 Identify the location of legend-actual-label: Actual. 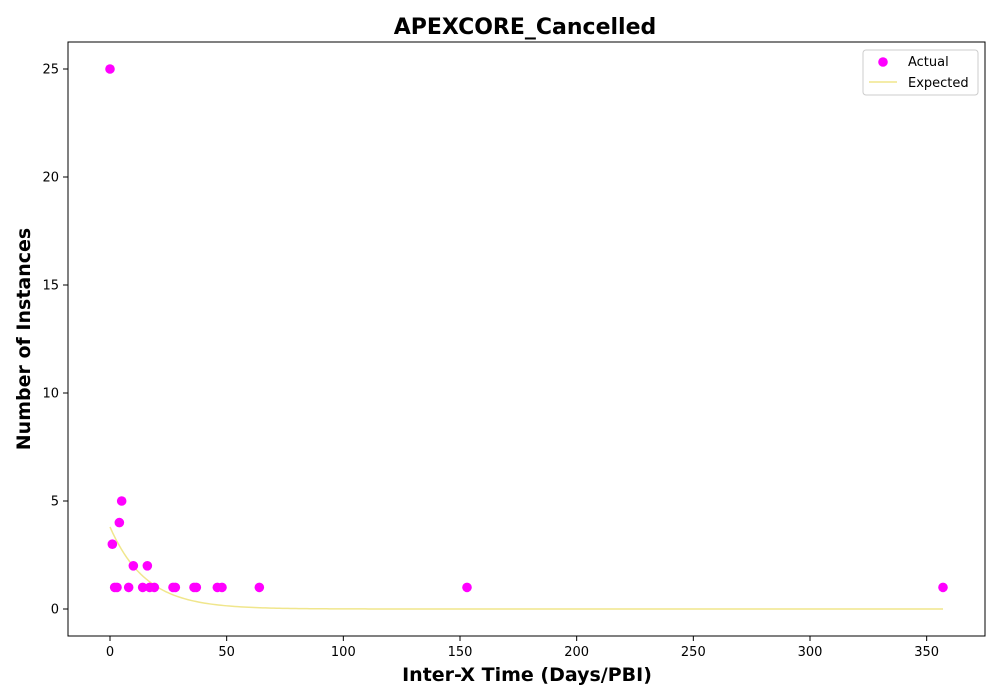
(928, 62).